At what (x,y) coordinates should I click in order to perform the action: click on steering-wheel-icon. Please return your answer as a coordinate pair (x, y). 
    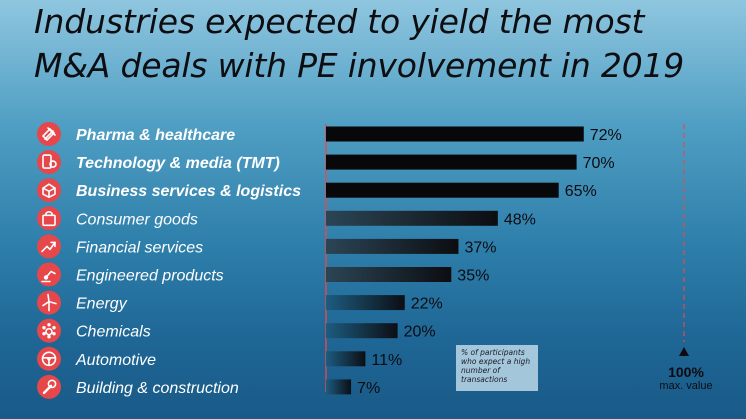
    Looking at the image, I should click on (49, 358).